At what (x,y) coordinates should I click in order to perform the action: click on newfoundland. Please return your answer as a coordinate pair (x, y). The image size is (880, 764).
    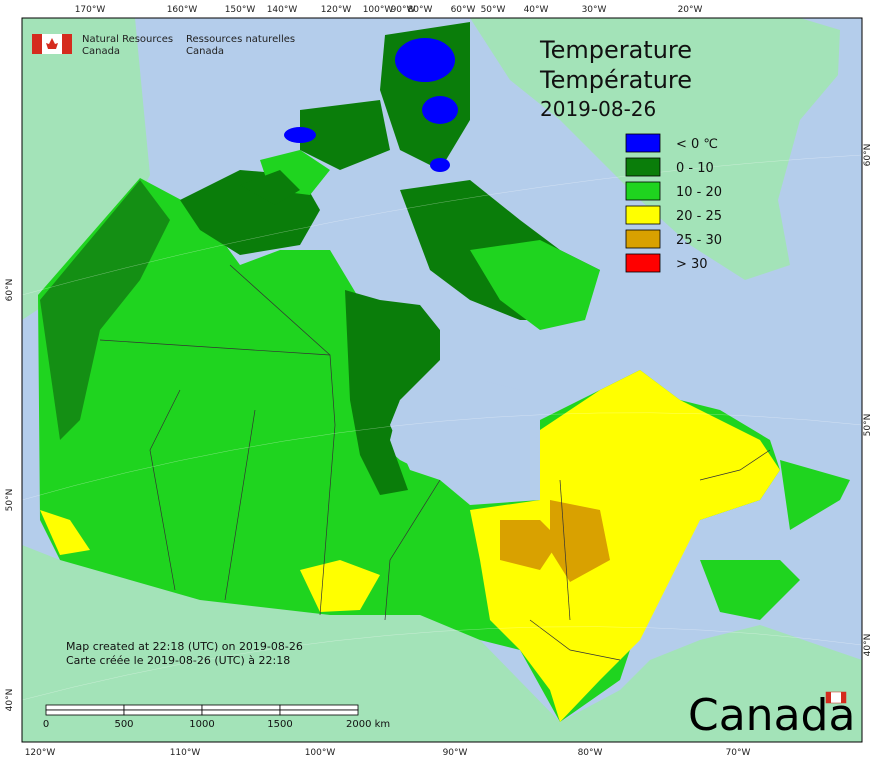
    Looking at the image, I should click on (815, 495).